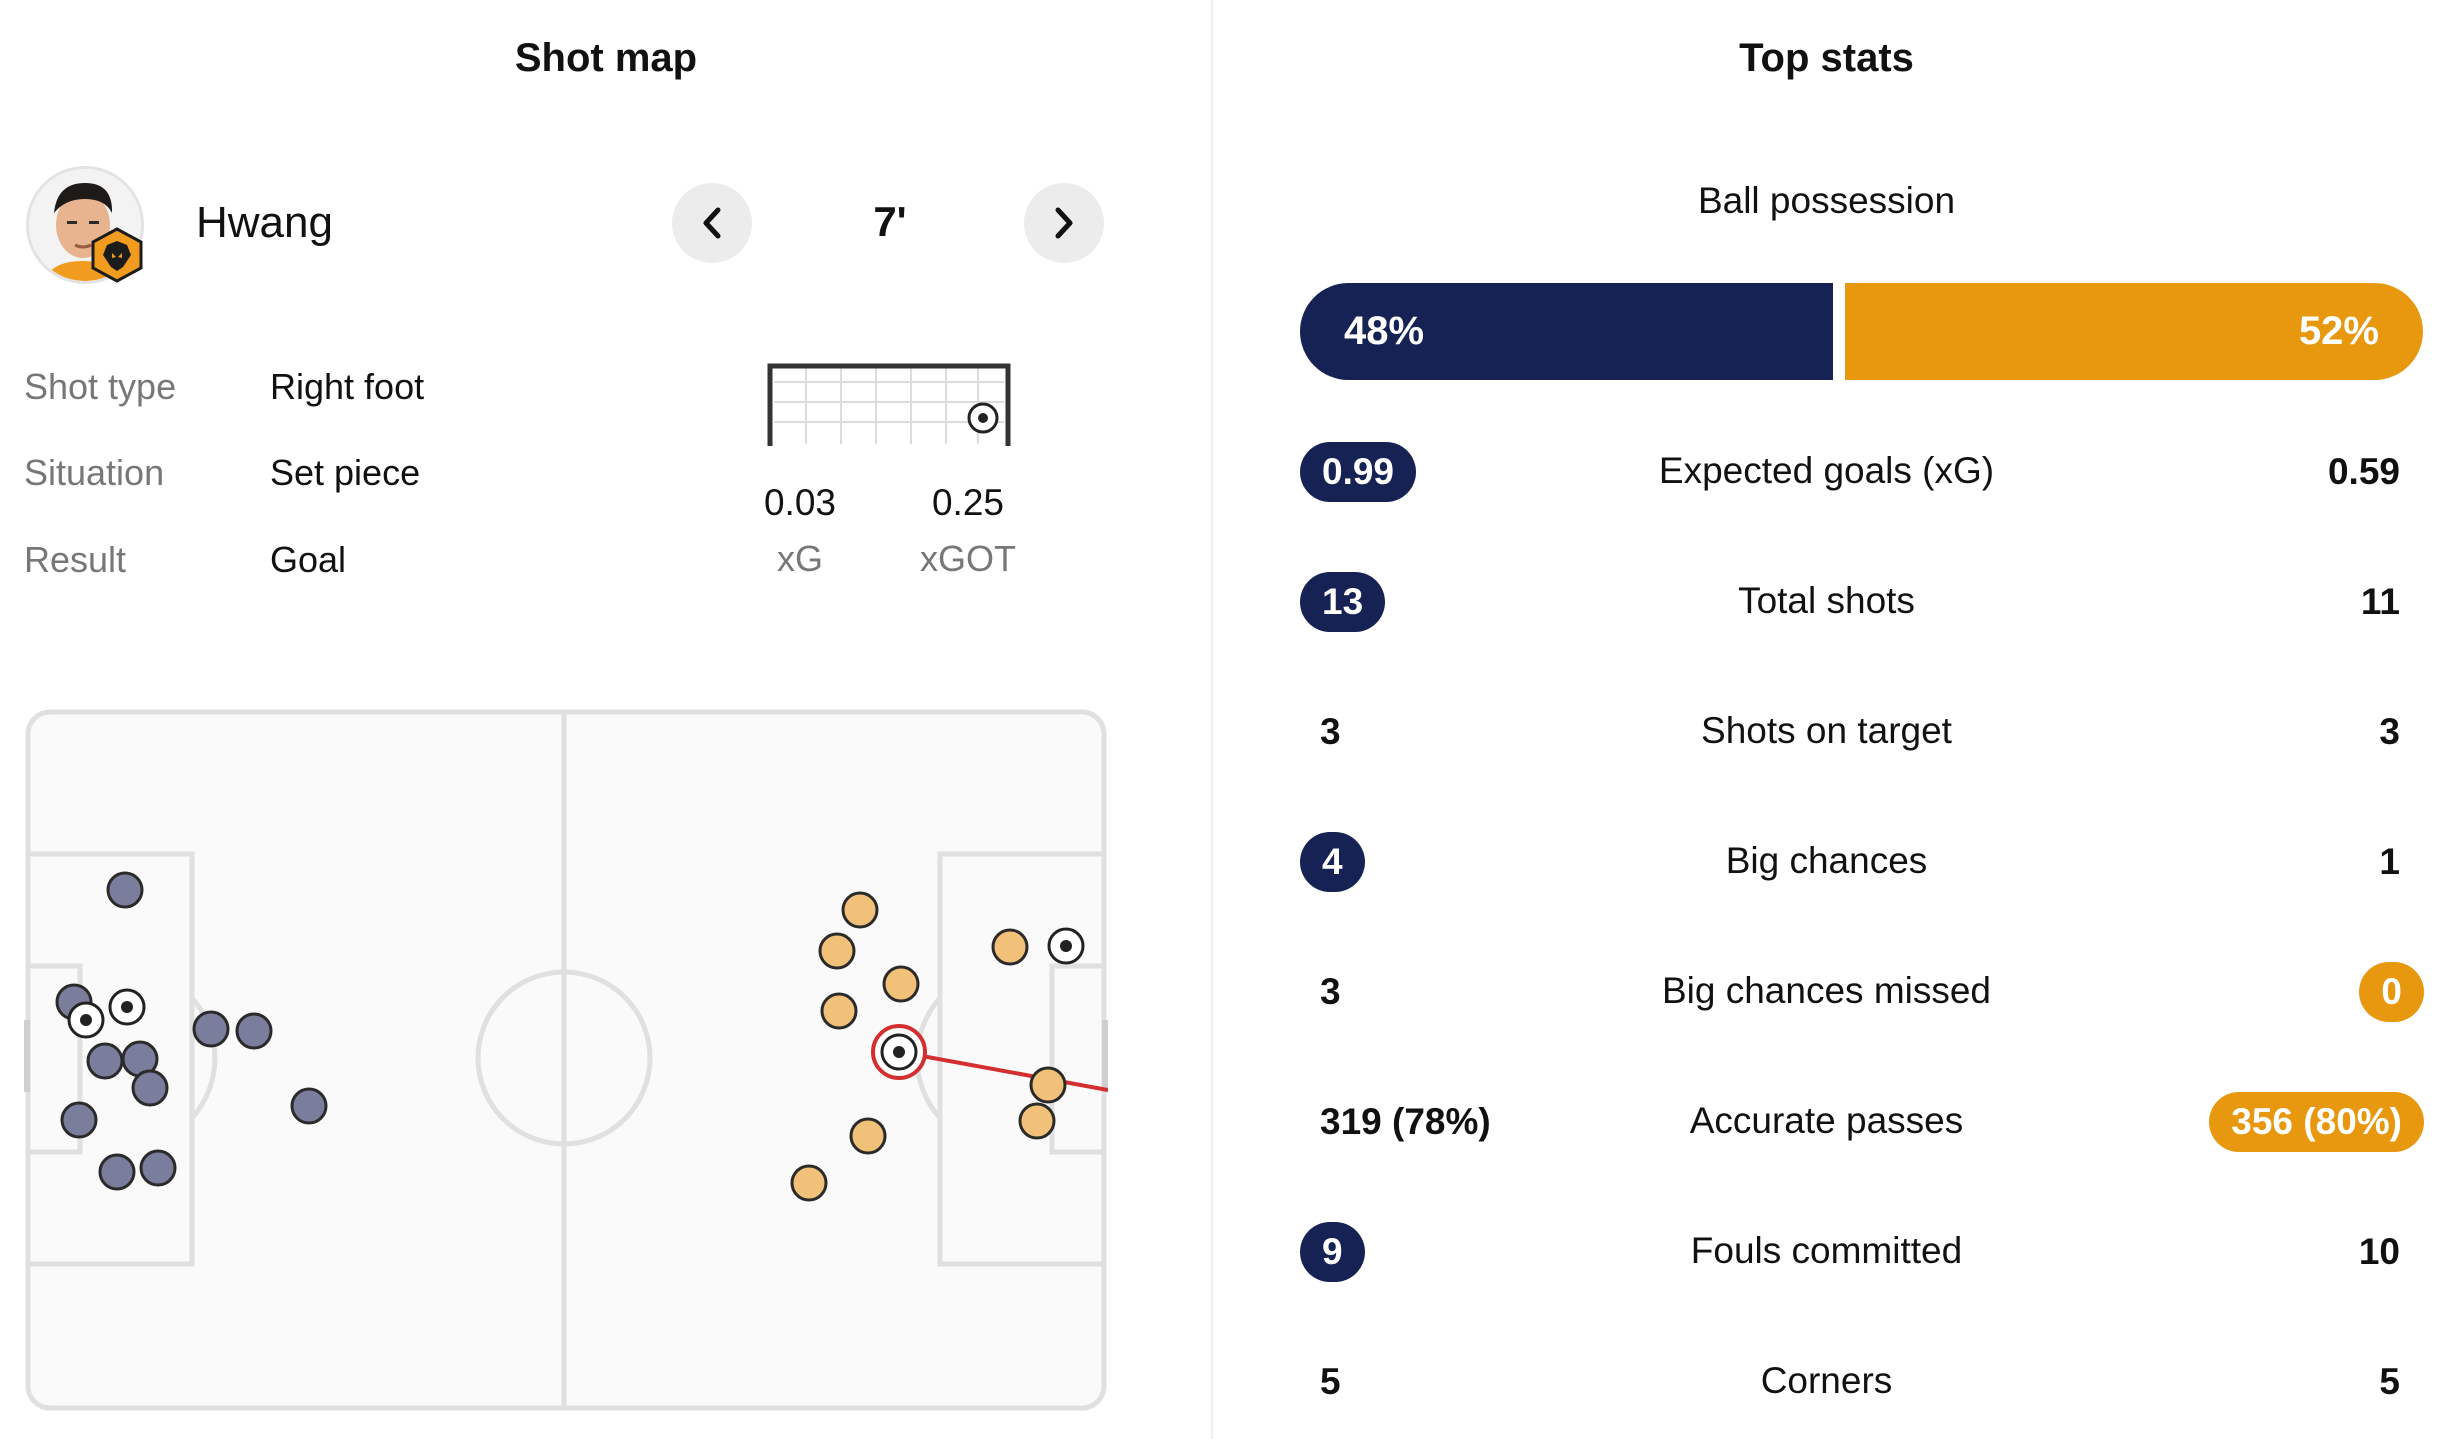  I want to click on next-shot-button, so click(1064, 223).